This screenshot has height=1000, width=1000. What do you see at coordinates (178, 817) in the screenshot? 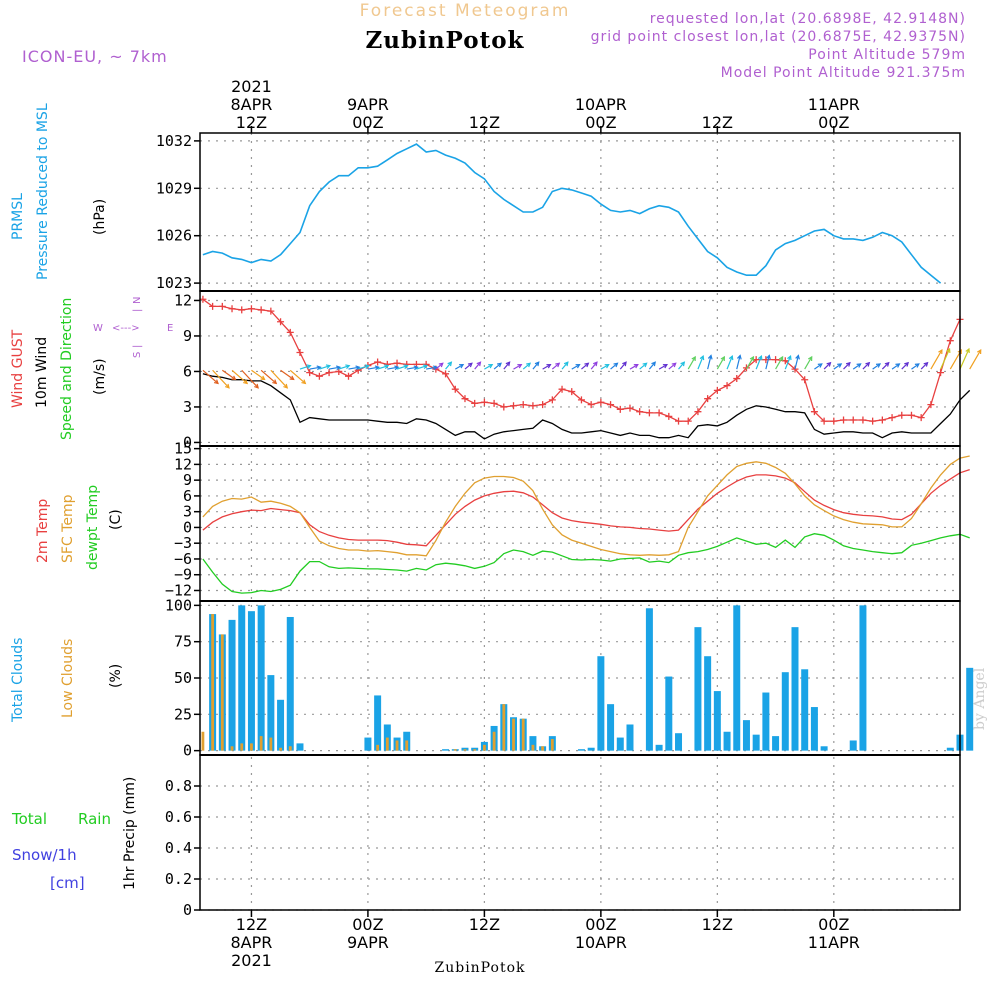
I see `y-tick-label: 0.6` at bounding box center [178, 817].